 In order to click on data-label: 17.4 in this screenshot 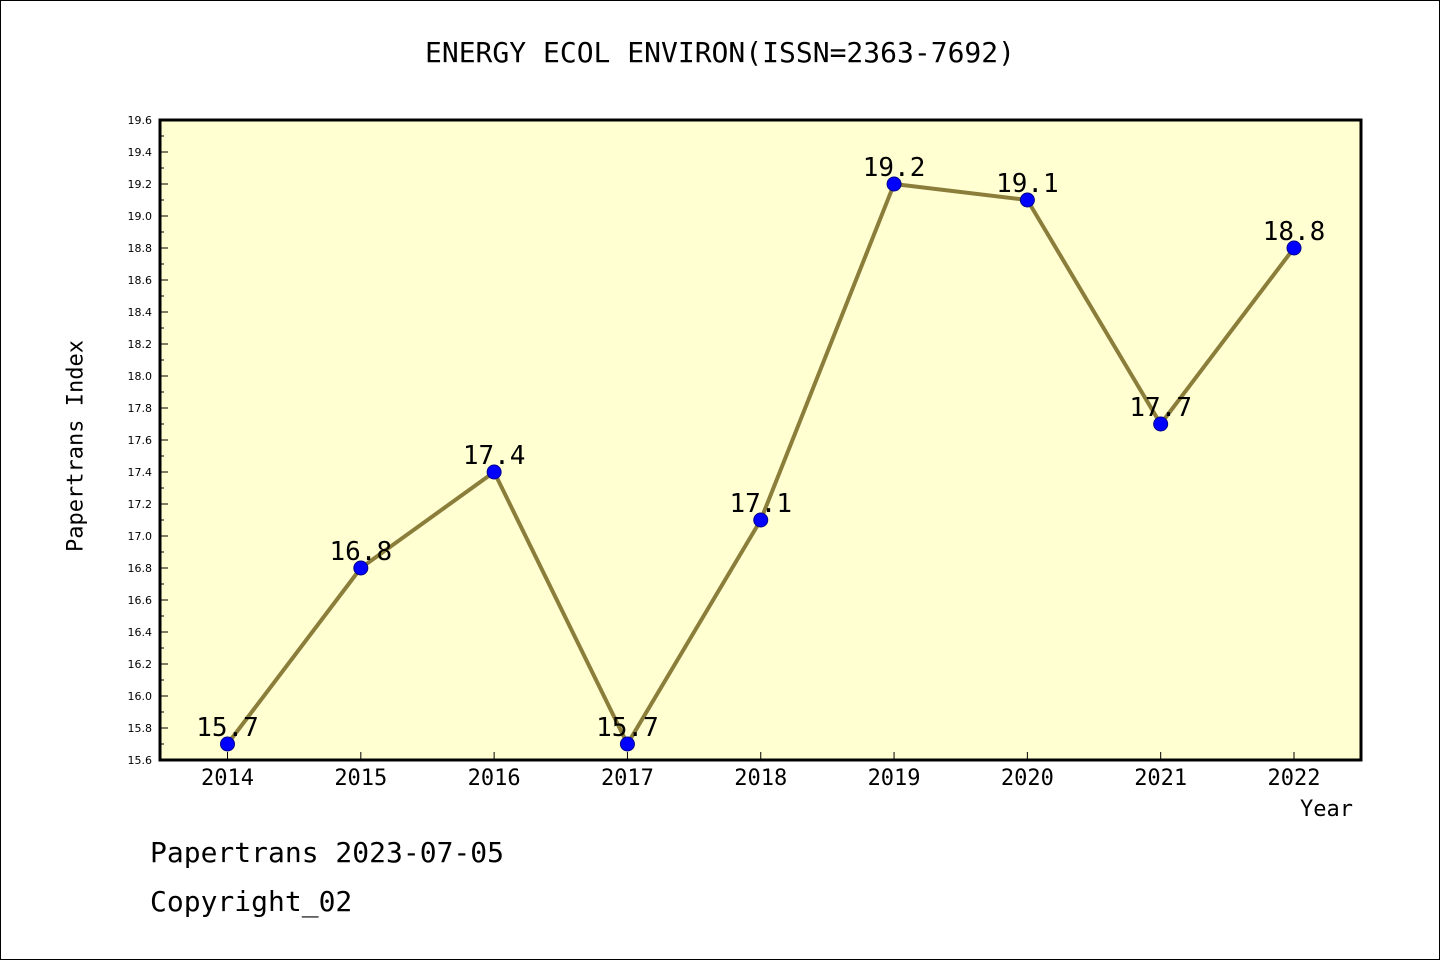, I will do `click(494, 456)`.